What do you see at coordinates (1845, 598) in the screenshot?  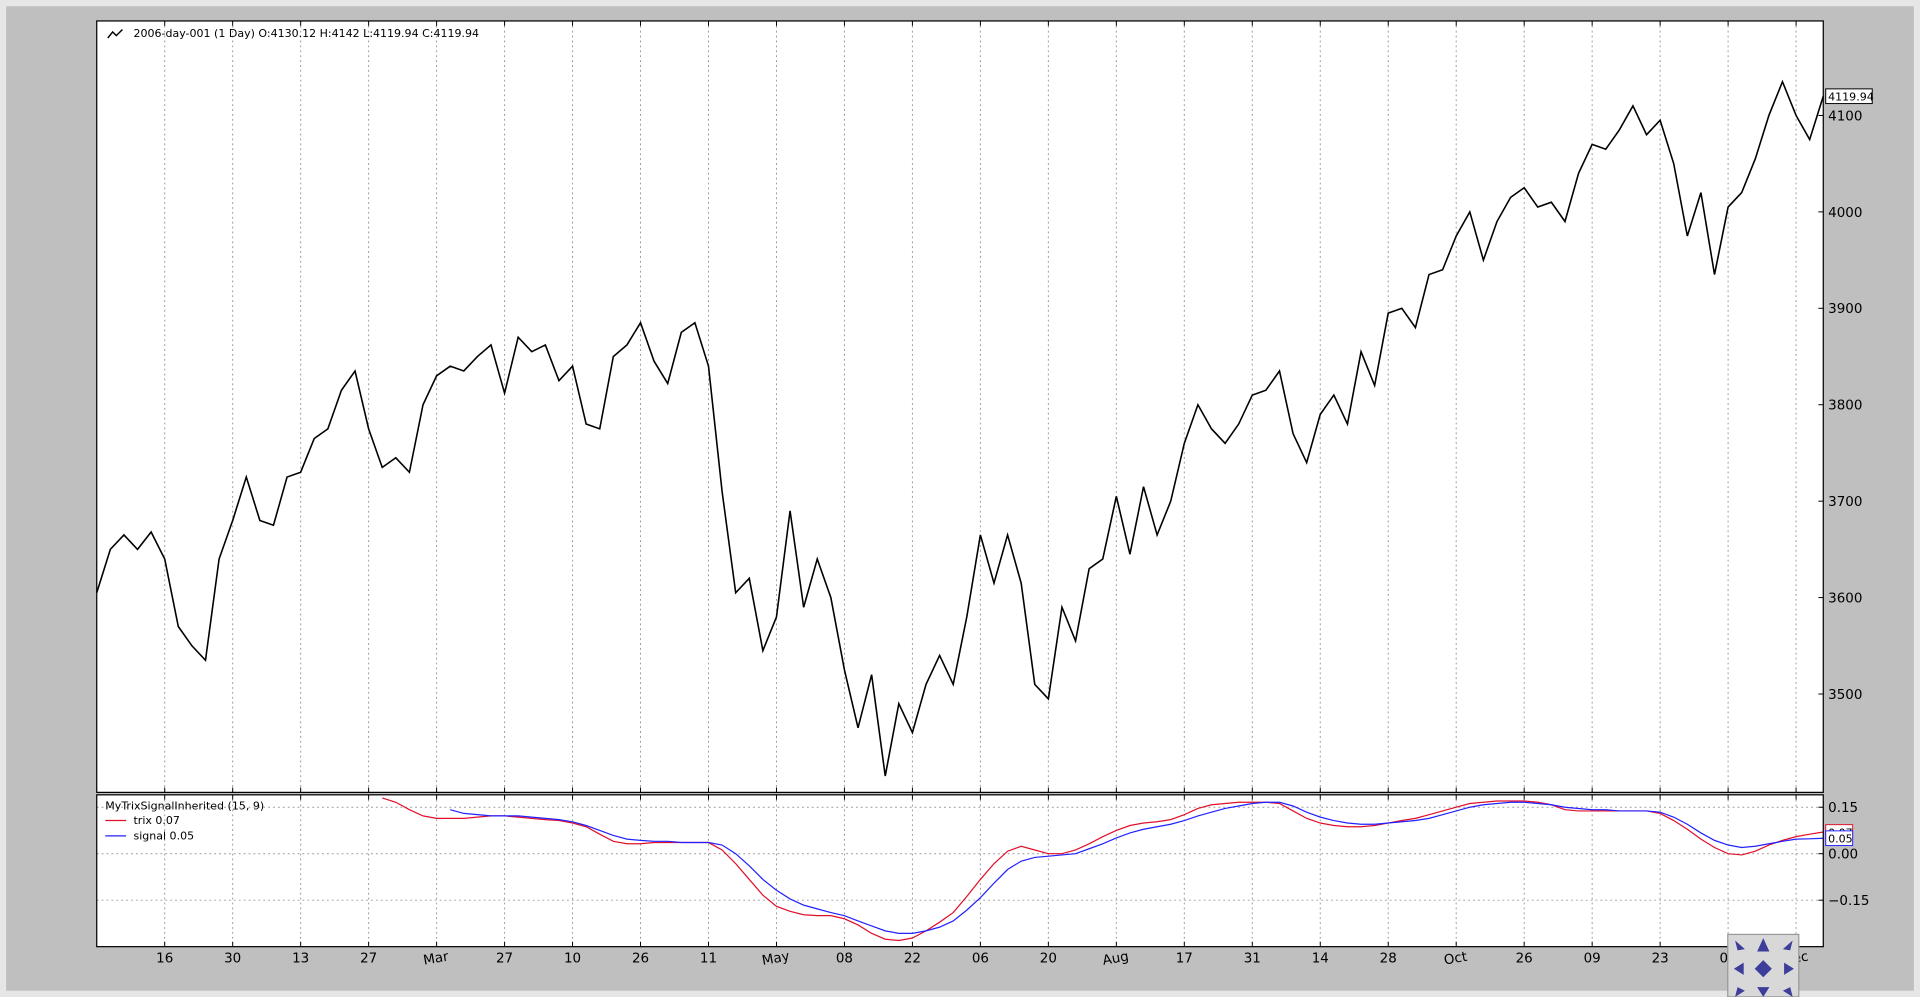 I see `y-tick-label: 3600` at bounding box center [1845, 598].